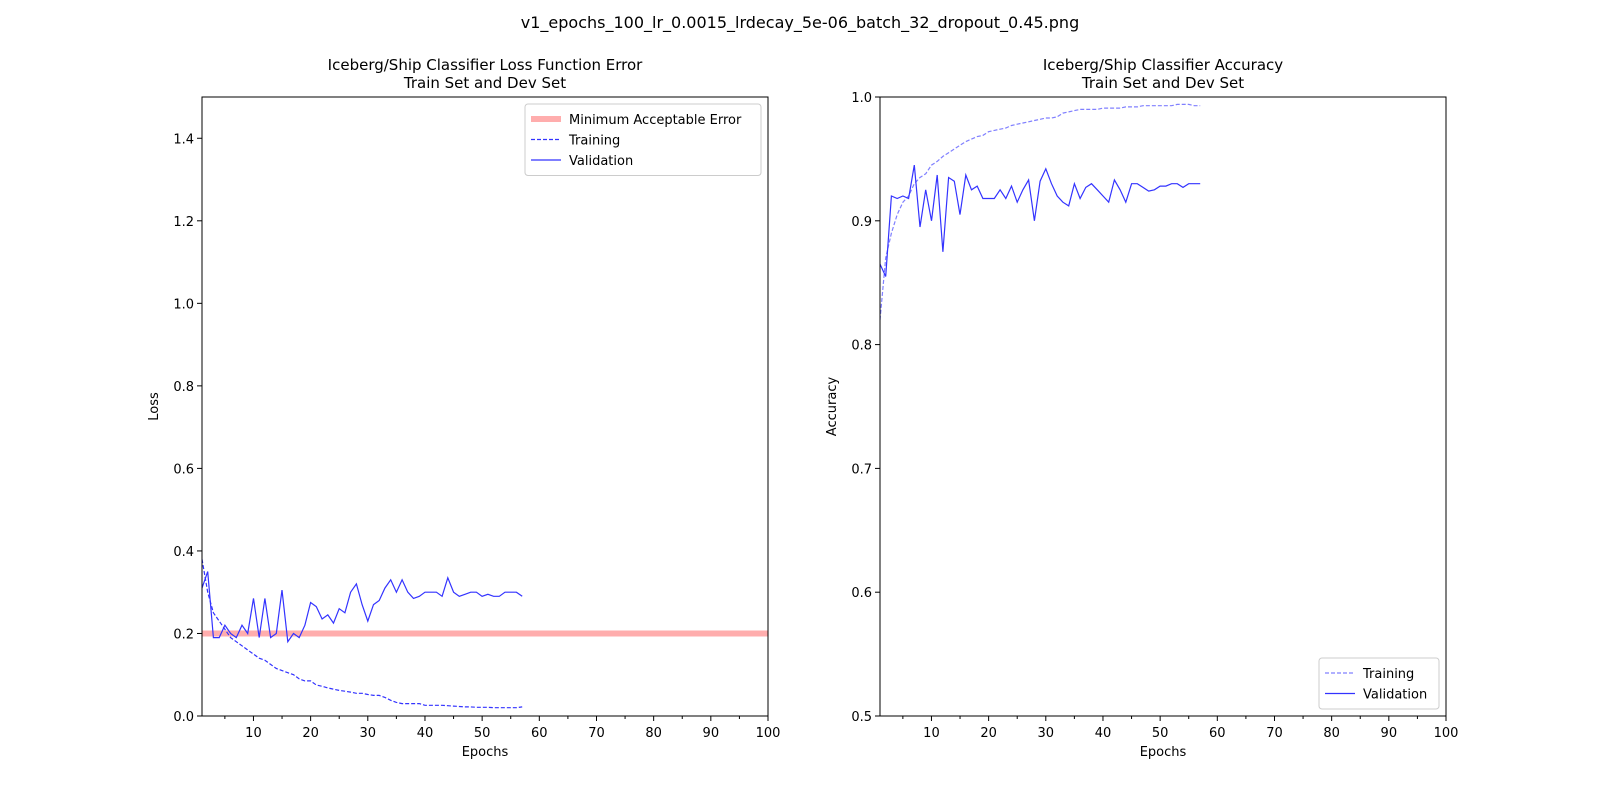  What do you see at coordinates (1163, 65) in the screenshot?
I see `chart-title: Iceberg/Ship Classifier Accuracy` at bounding box center [1163, 65].